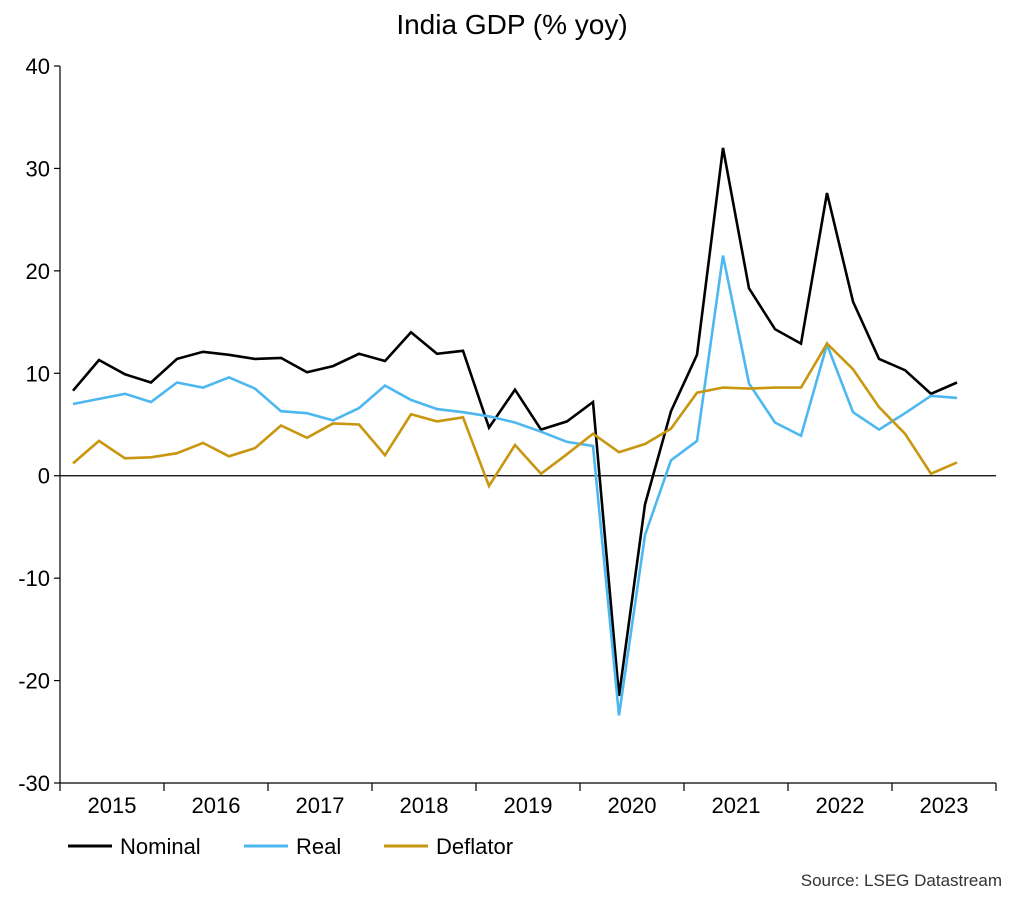  What do you see at coordinates (424, 805) in the screenshot?
I see `x-tick-label: 2018` at bounding box center [424, 805].